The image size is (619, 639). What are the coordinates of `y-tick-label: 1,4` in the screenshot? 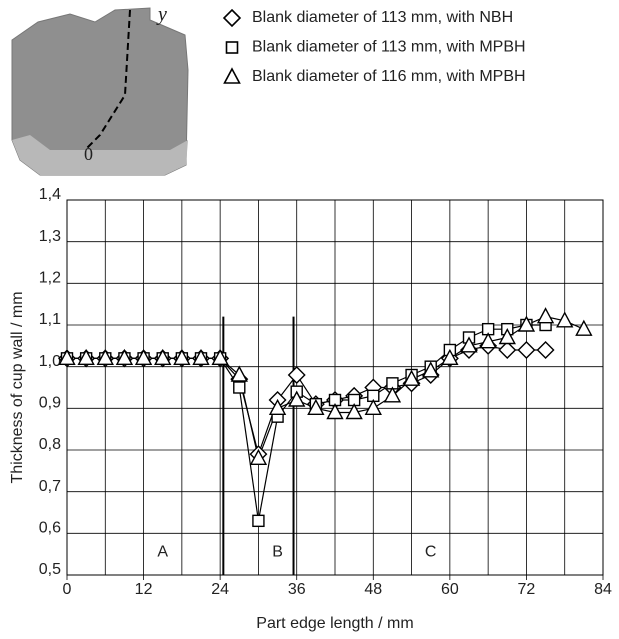 It's located at (50, 194).